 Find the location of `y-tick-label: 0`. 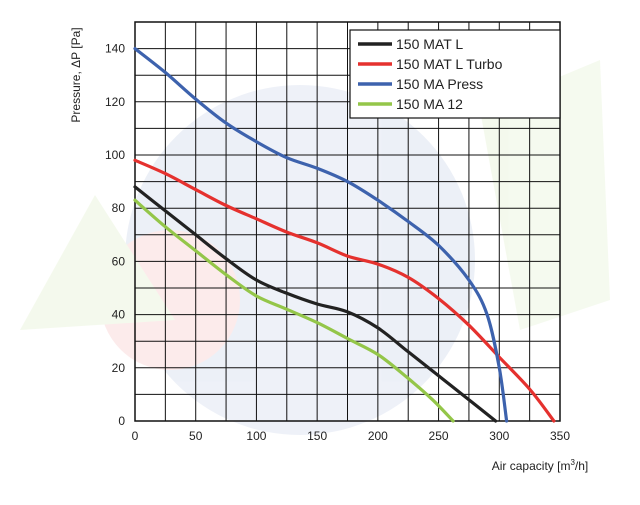

y-tick-label: 0 is located at coordinates (121, 421).